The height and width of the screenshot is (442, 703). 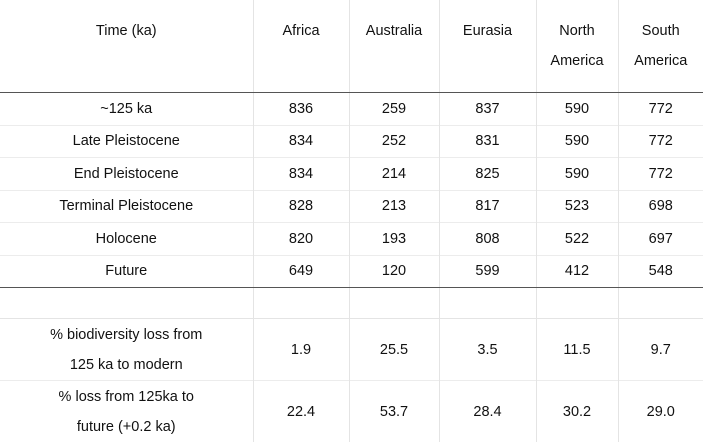 What do you see at coordinates (126, 206) in the screenshot?
I see `row-label: Terminal Pleistocene` at bounding box center [126, 206].